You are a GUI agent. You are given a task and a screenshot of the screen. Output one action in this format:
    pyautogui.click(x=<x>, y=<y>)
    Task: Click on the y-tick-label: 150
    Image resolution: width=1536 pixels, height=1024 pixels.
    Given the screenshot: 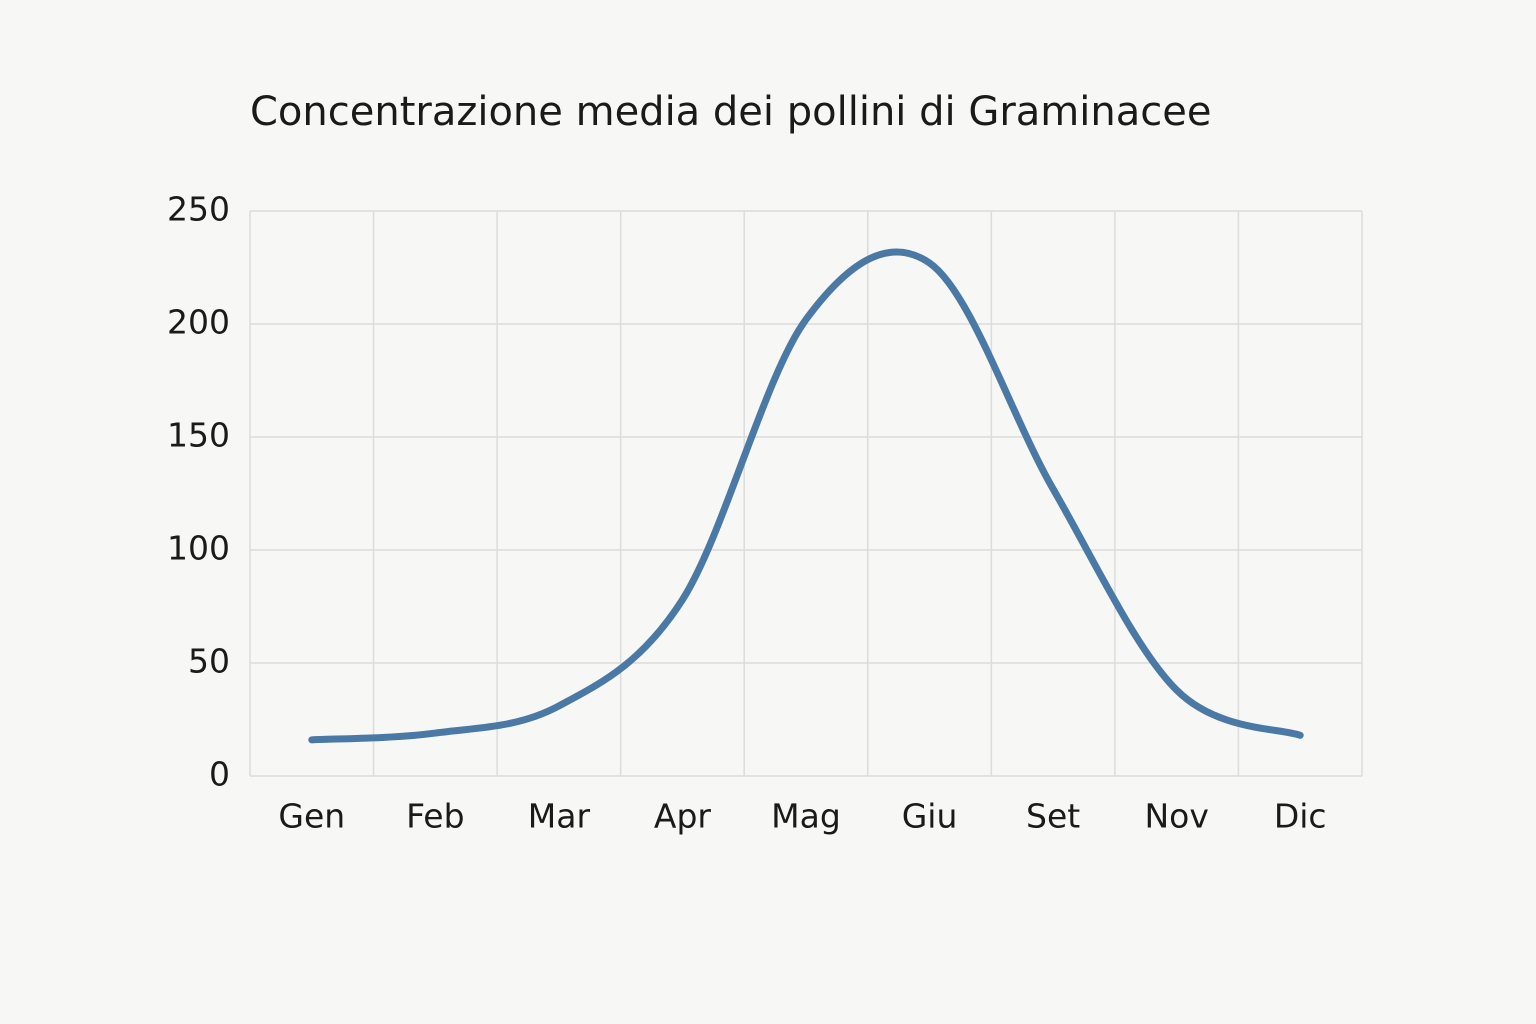 What is the action you would take?
    pyautogui.click(x=198, y=435)
    